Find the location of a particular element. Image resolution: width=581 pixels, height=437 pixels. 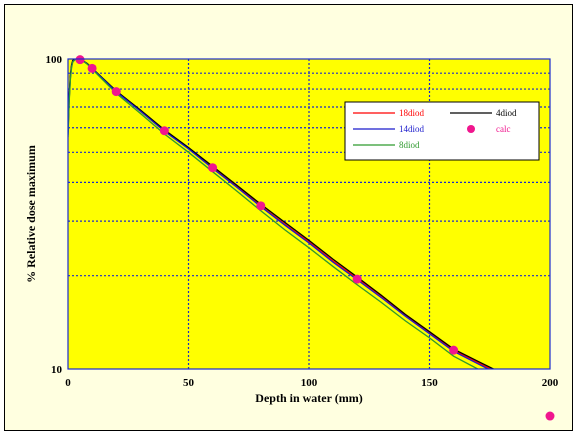

x-tick-label: 100 is located at coordinates (309, 383).